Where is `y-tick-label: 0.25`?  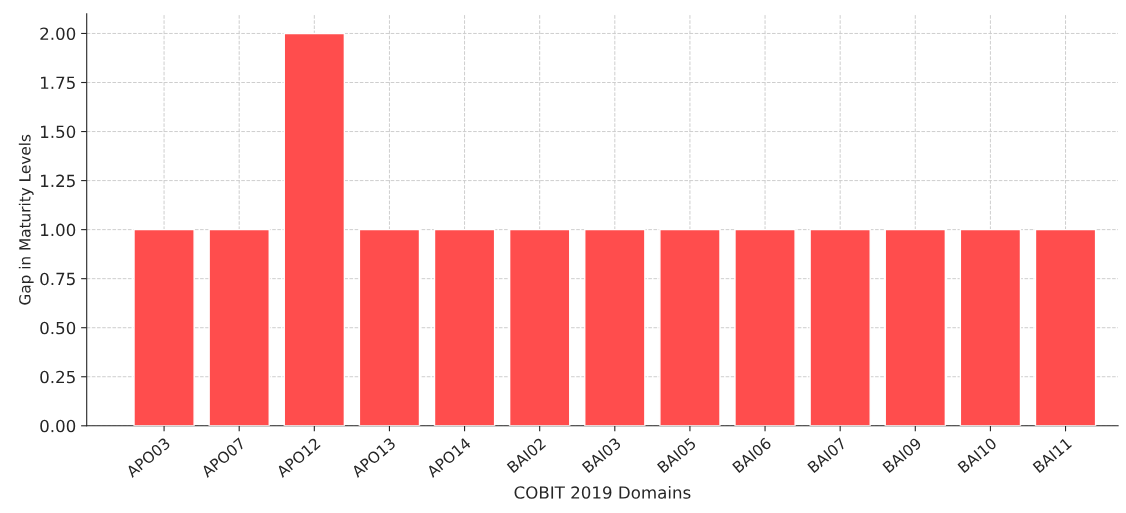 y-tick-label: 0.25 is located at coordinates (57, 377).